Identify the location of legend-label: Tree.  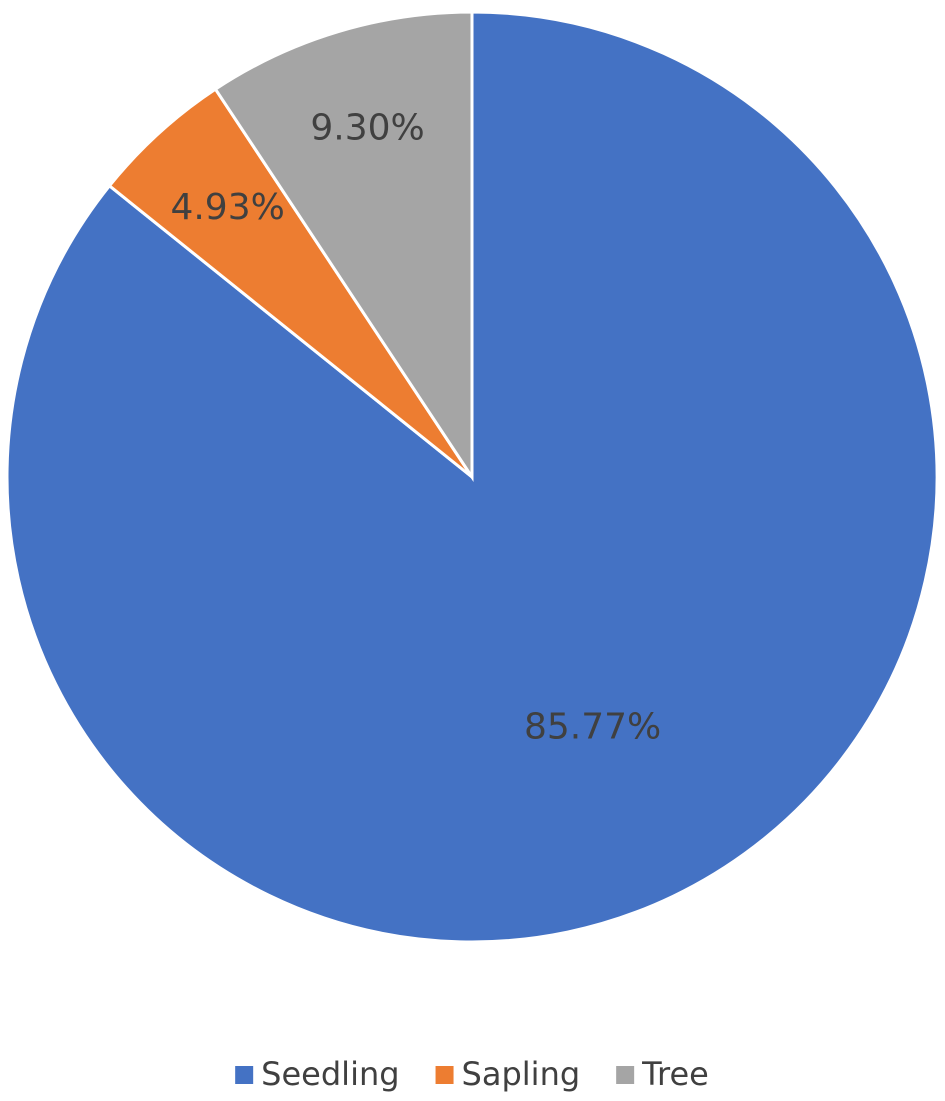
(675, 1074).